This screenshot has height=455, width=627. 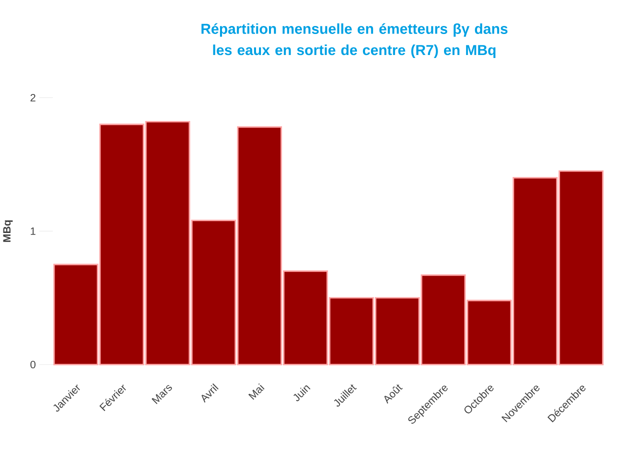 What do you see at coordinates (8, 231) in the screenshot?
I see `y-axis-title: MBq` at bounding box center [8, 231].